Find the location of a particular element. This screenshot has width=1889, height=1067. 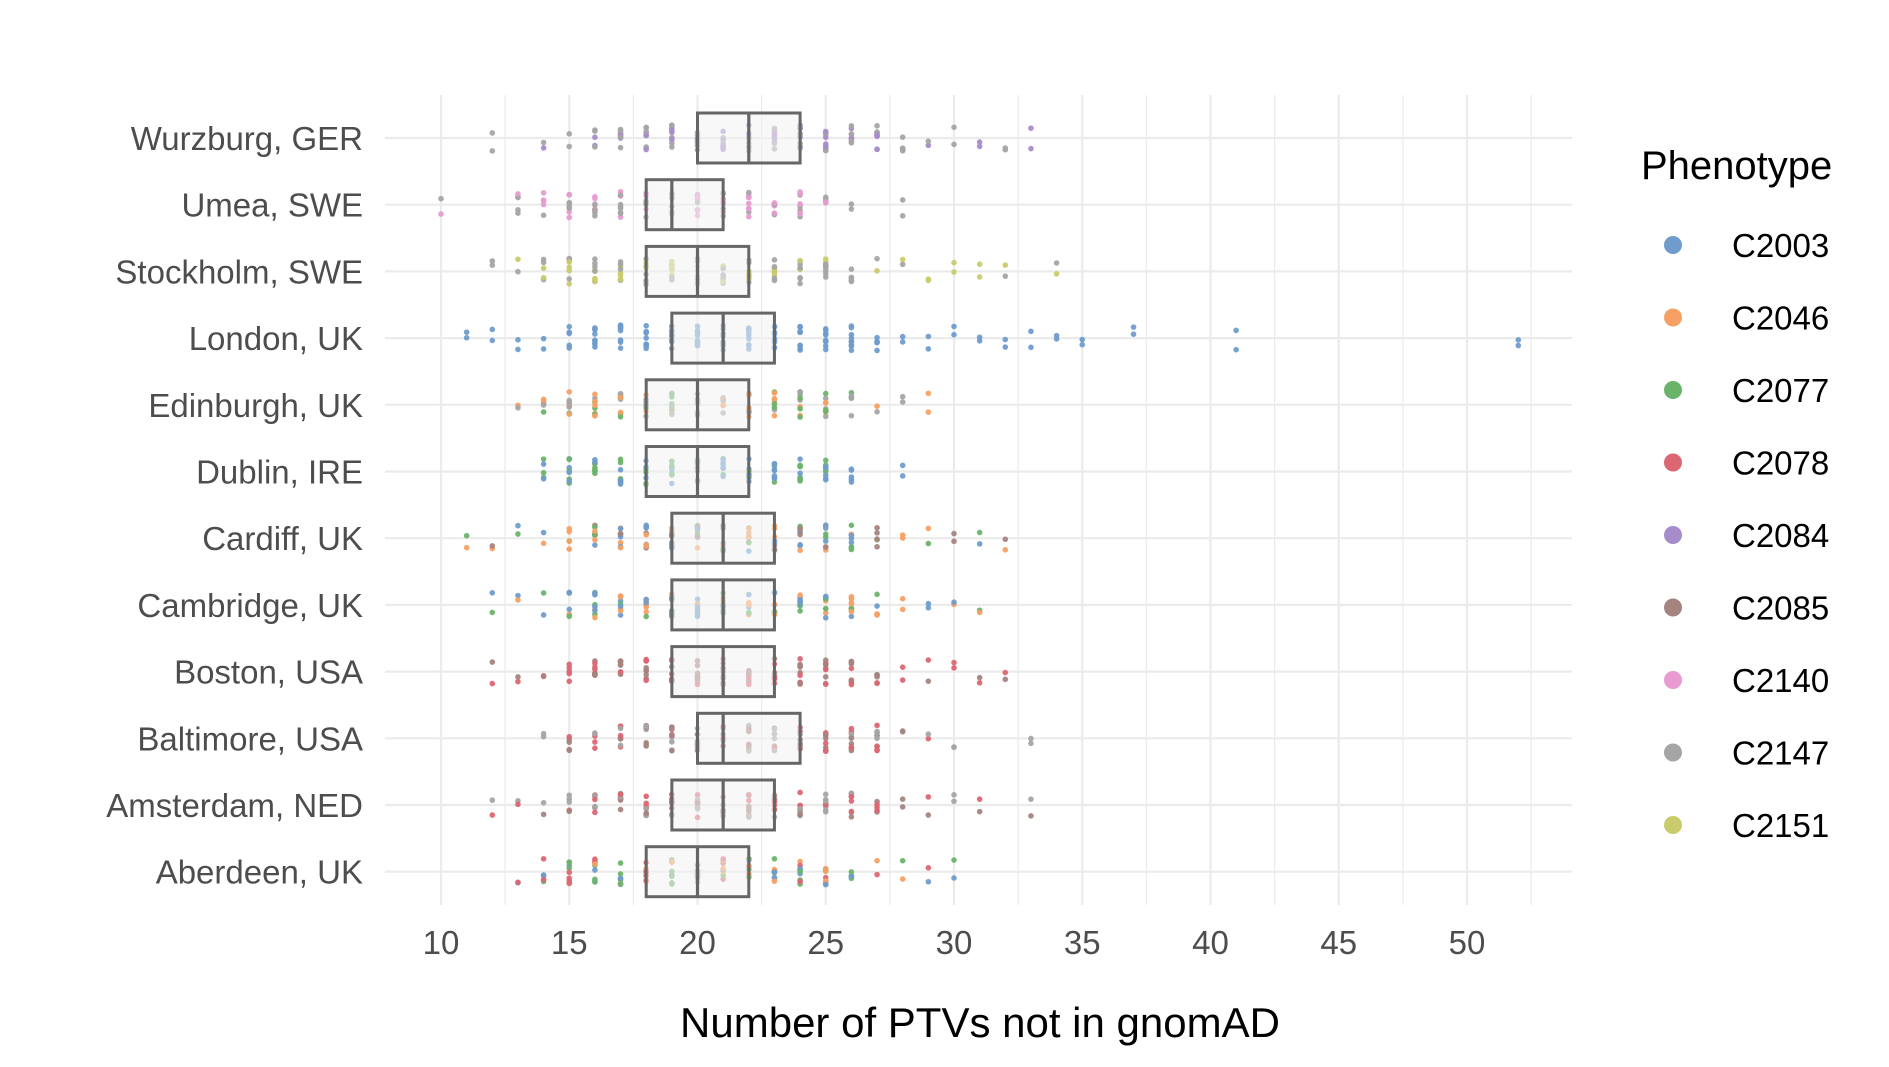

x-tick-label: 25 is located at coordinates (825, 942).